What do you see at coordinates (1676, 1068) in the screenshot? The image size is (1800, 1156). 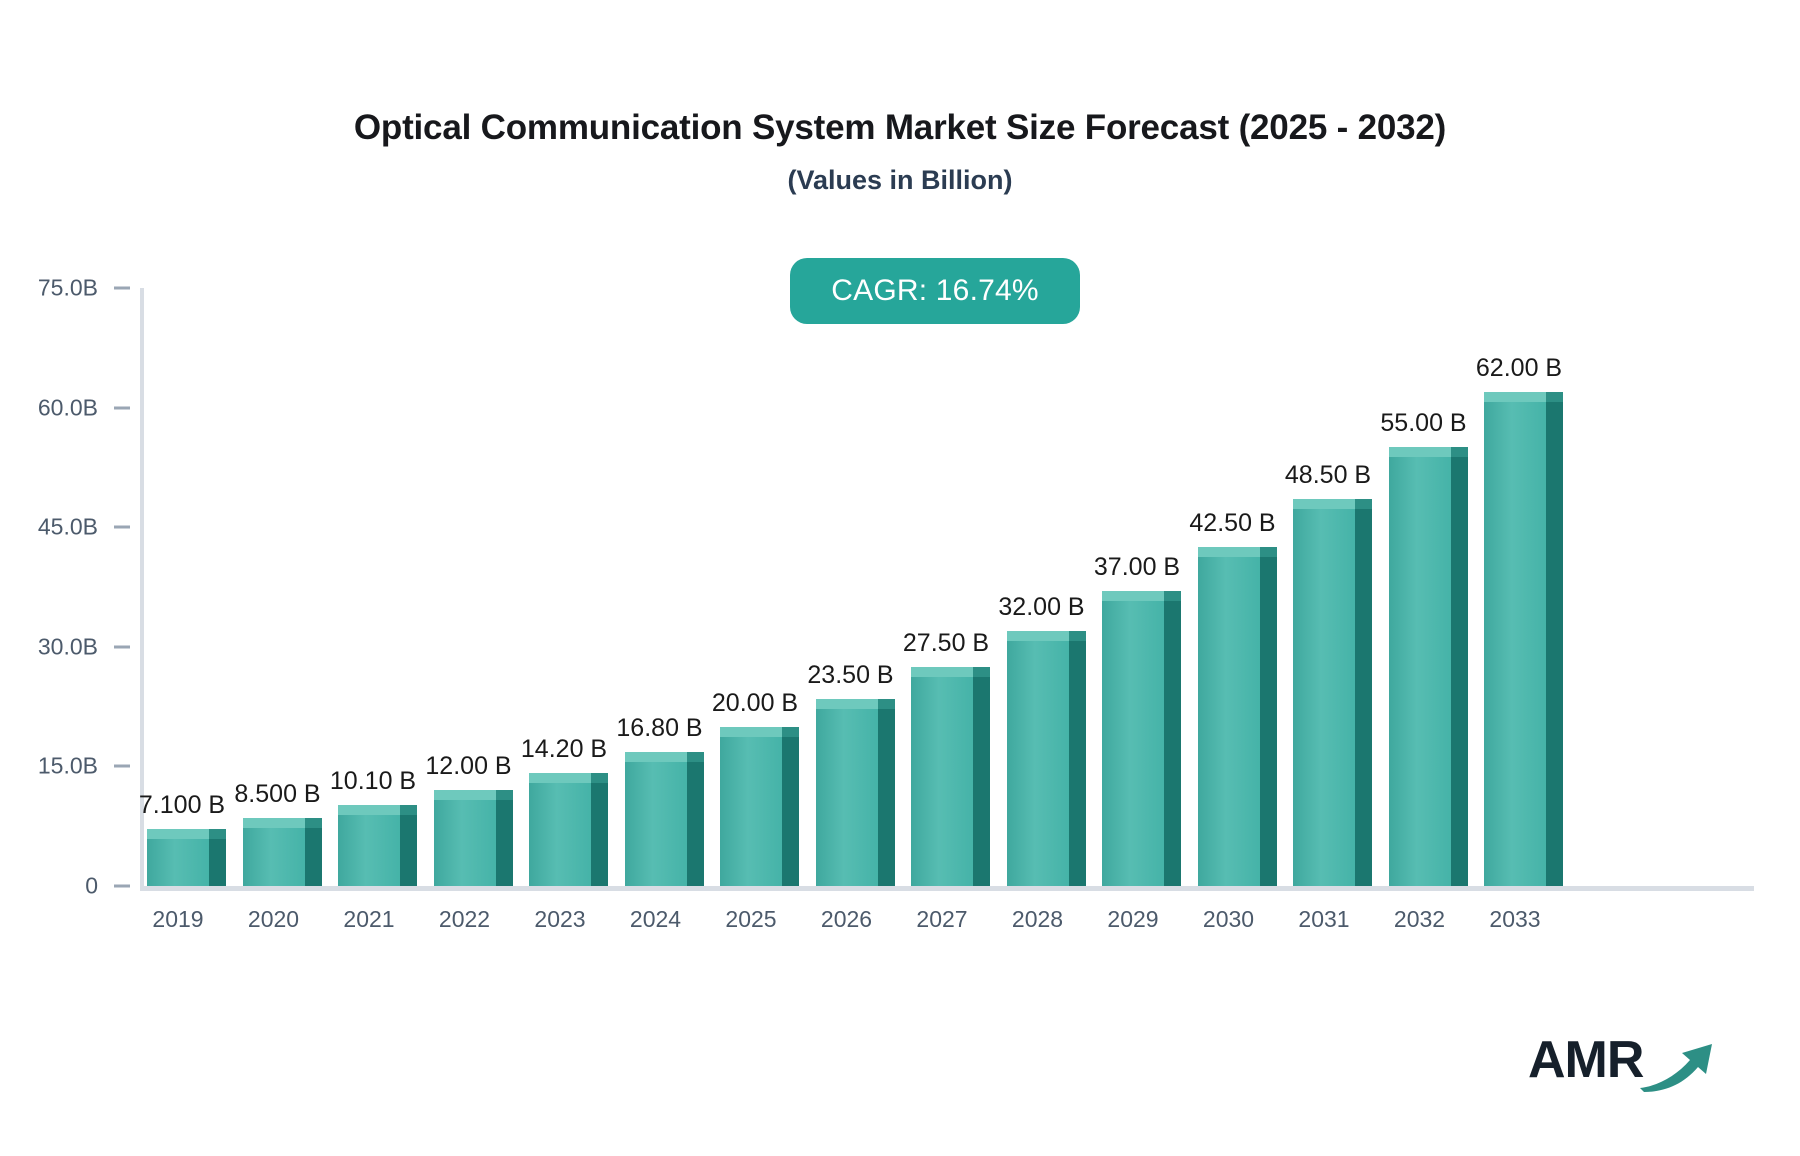 I see `growth-arrow-icon` at bounding box center [1676, 1068].